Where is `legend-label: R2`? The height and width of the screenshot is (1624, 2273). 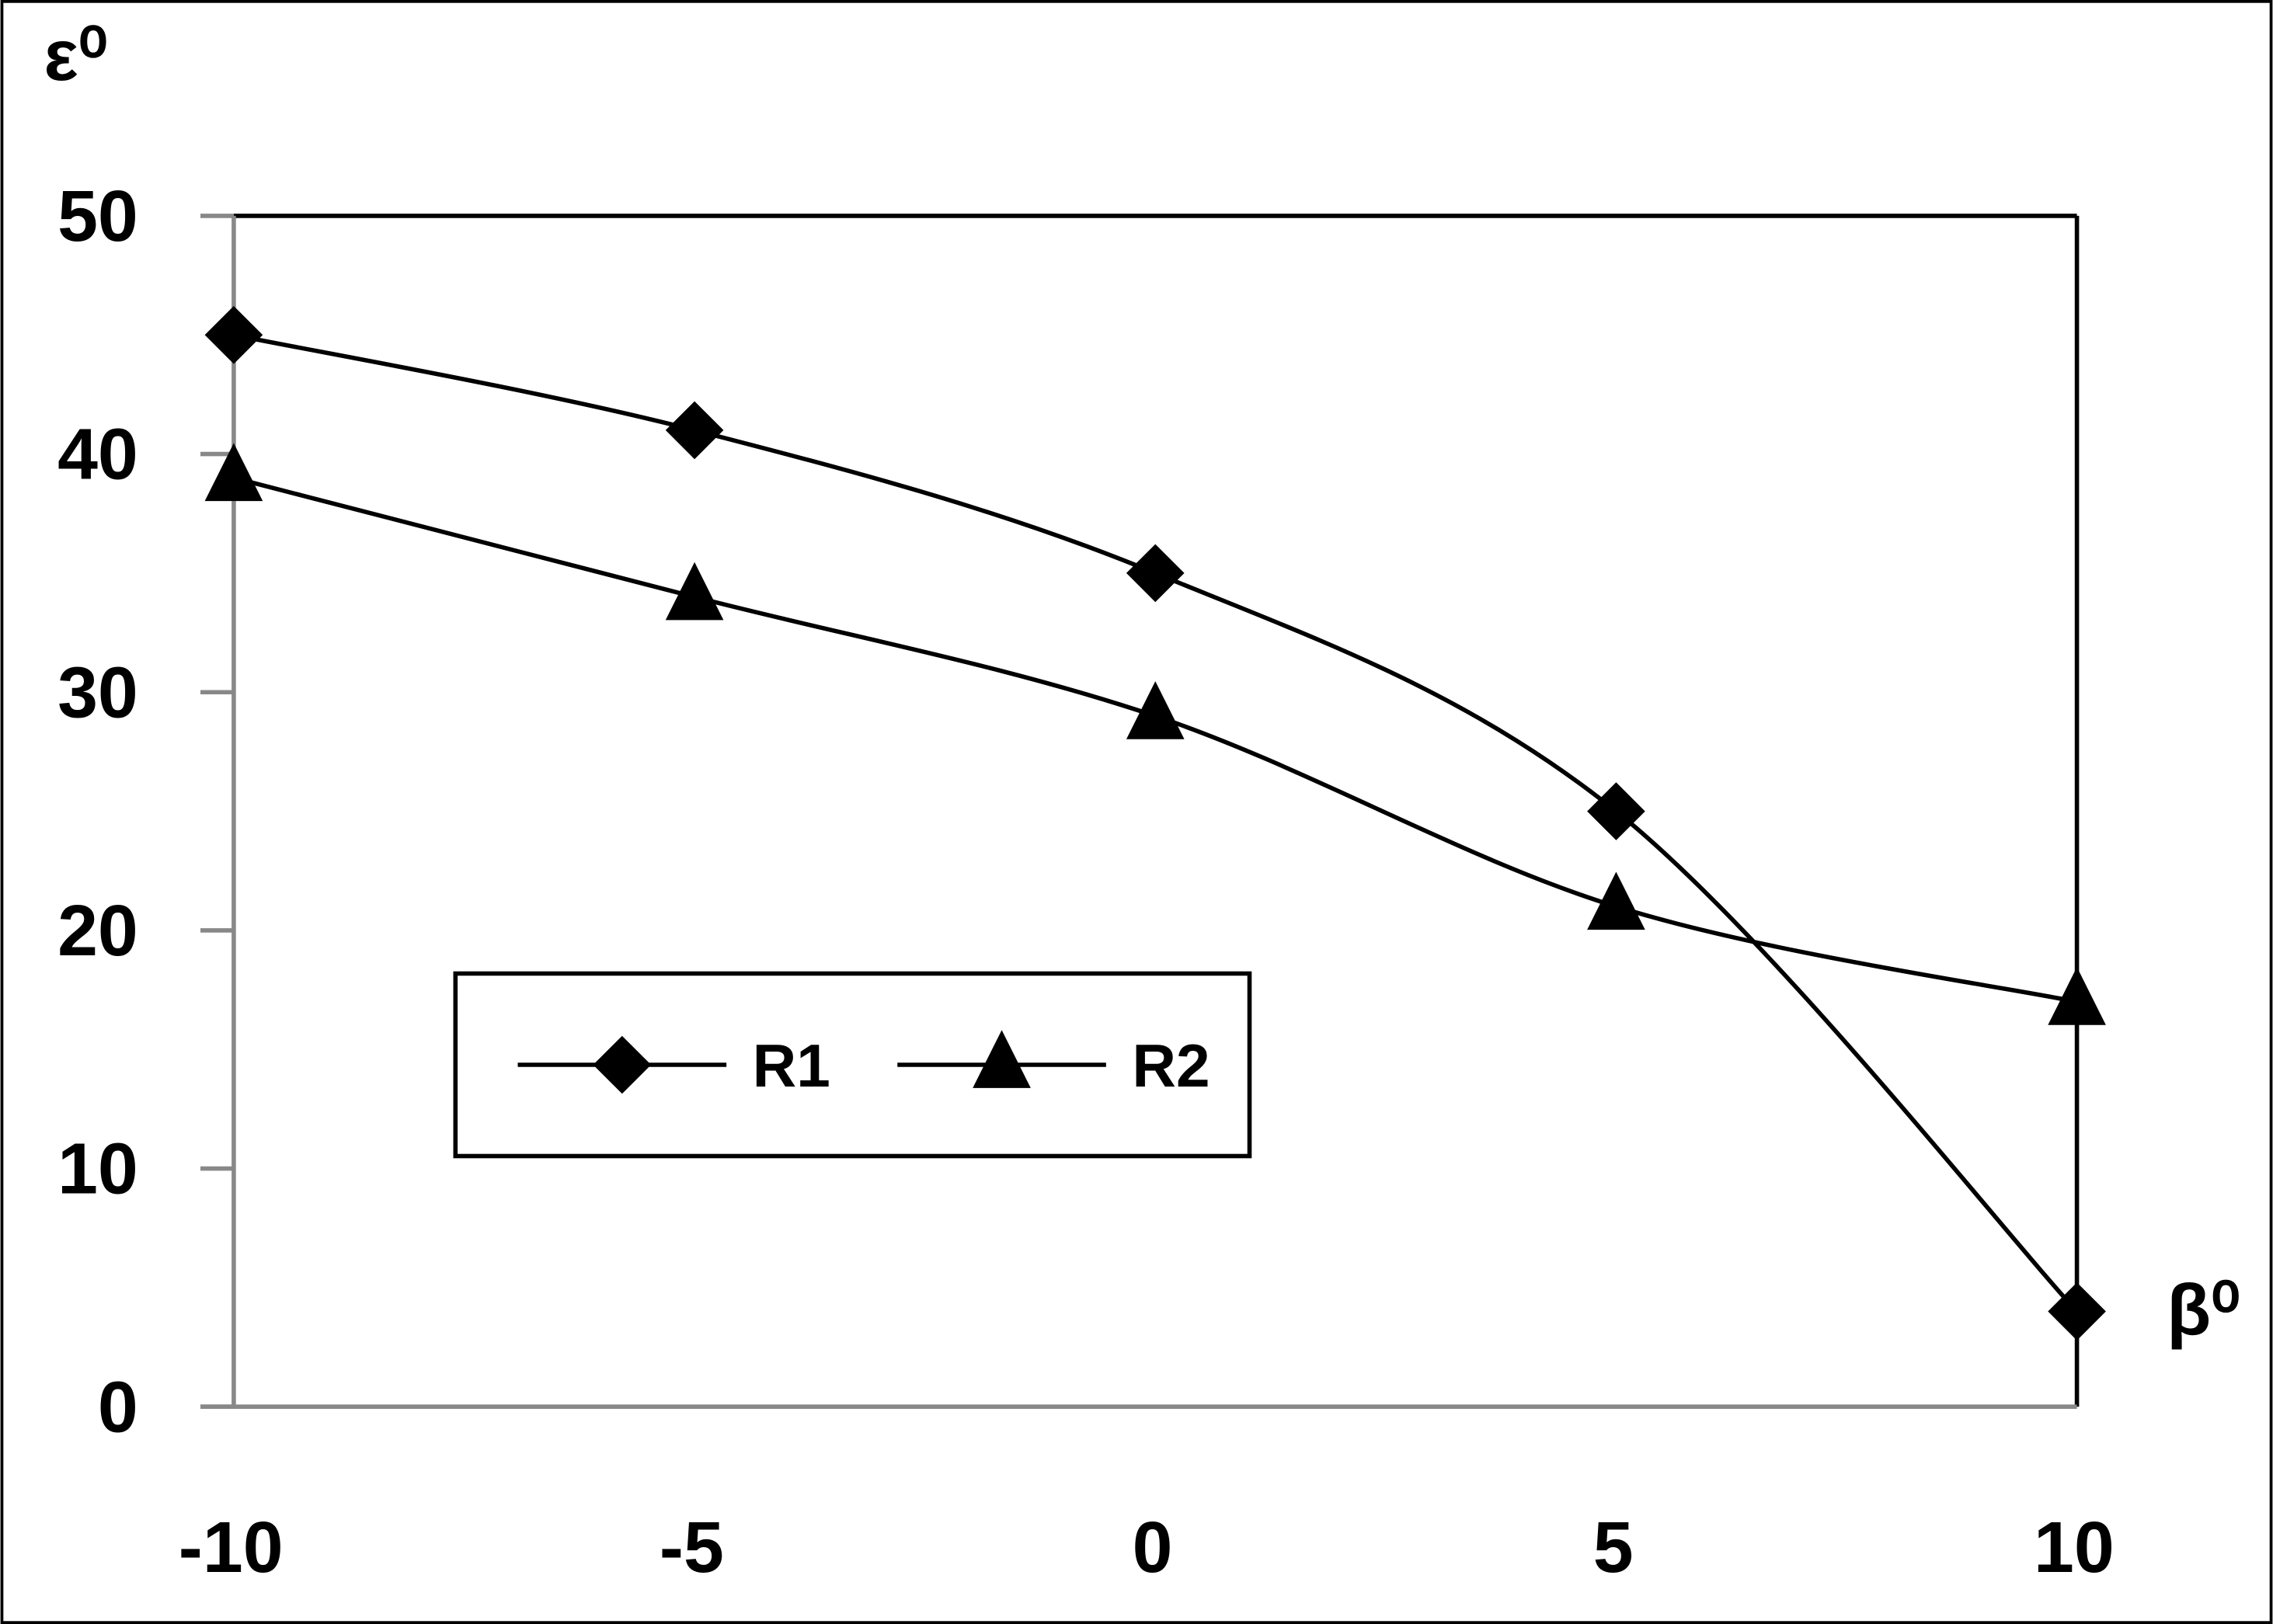 legend-label: R2 is located at coordinates (1171, 1065).